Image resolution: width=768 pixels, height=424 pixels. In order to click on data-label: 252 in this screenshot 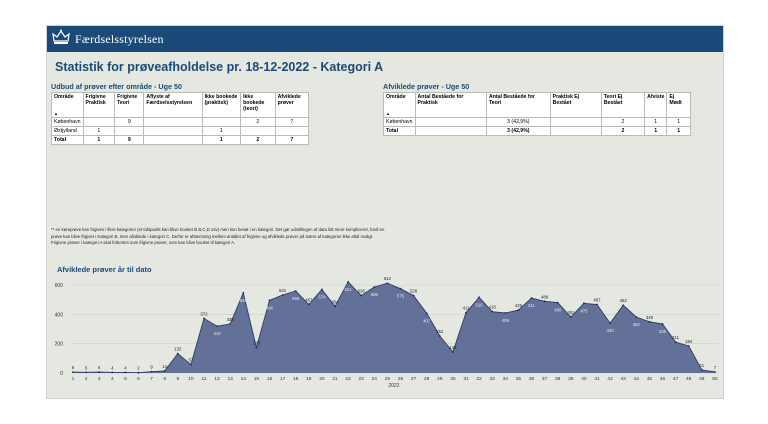, I will do `click(440, 331)`.